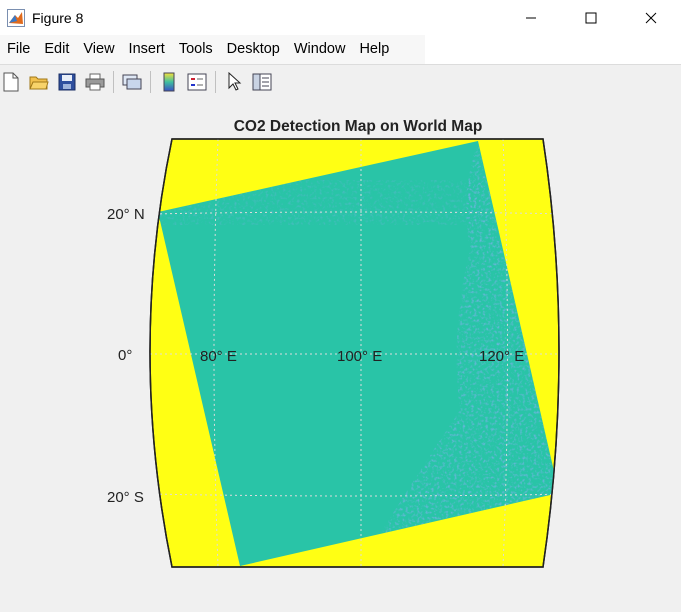  Describe the element at coordinates (374, 49) in the screenshot. I see `menu-help: Help` at that location.